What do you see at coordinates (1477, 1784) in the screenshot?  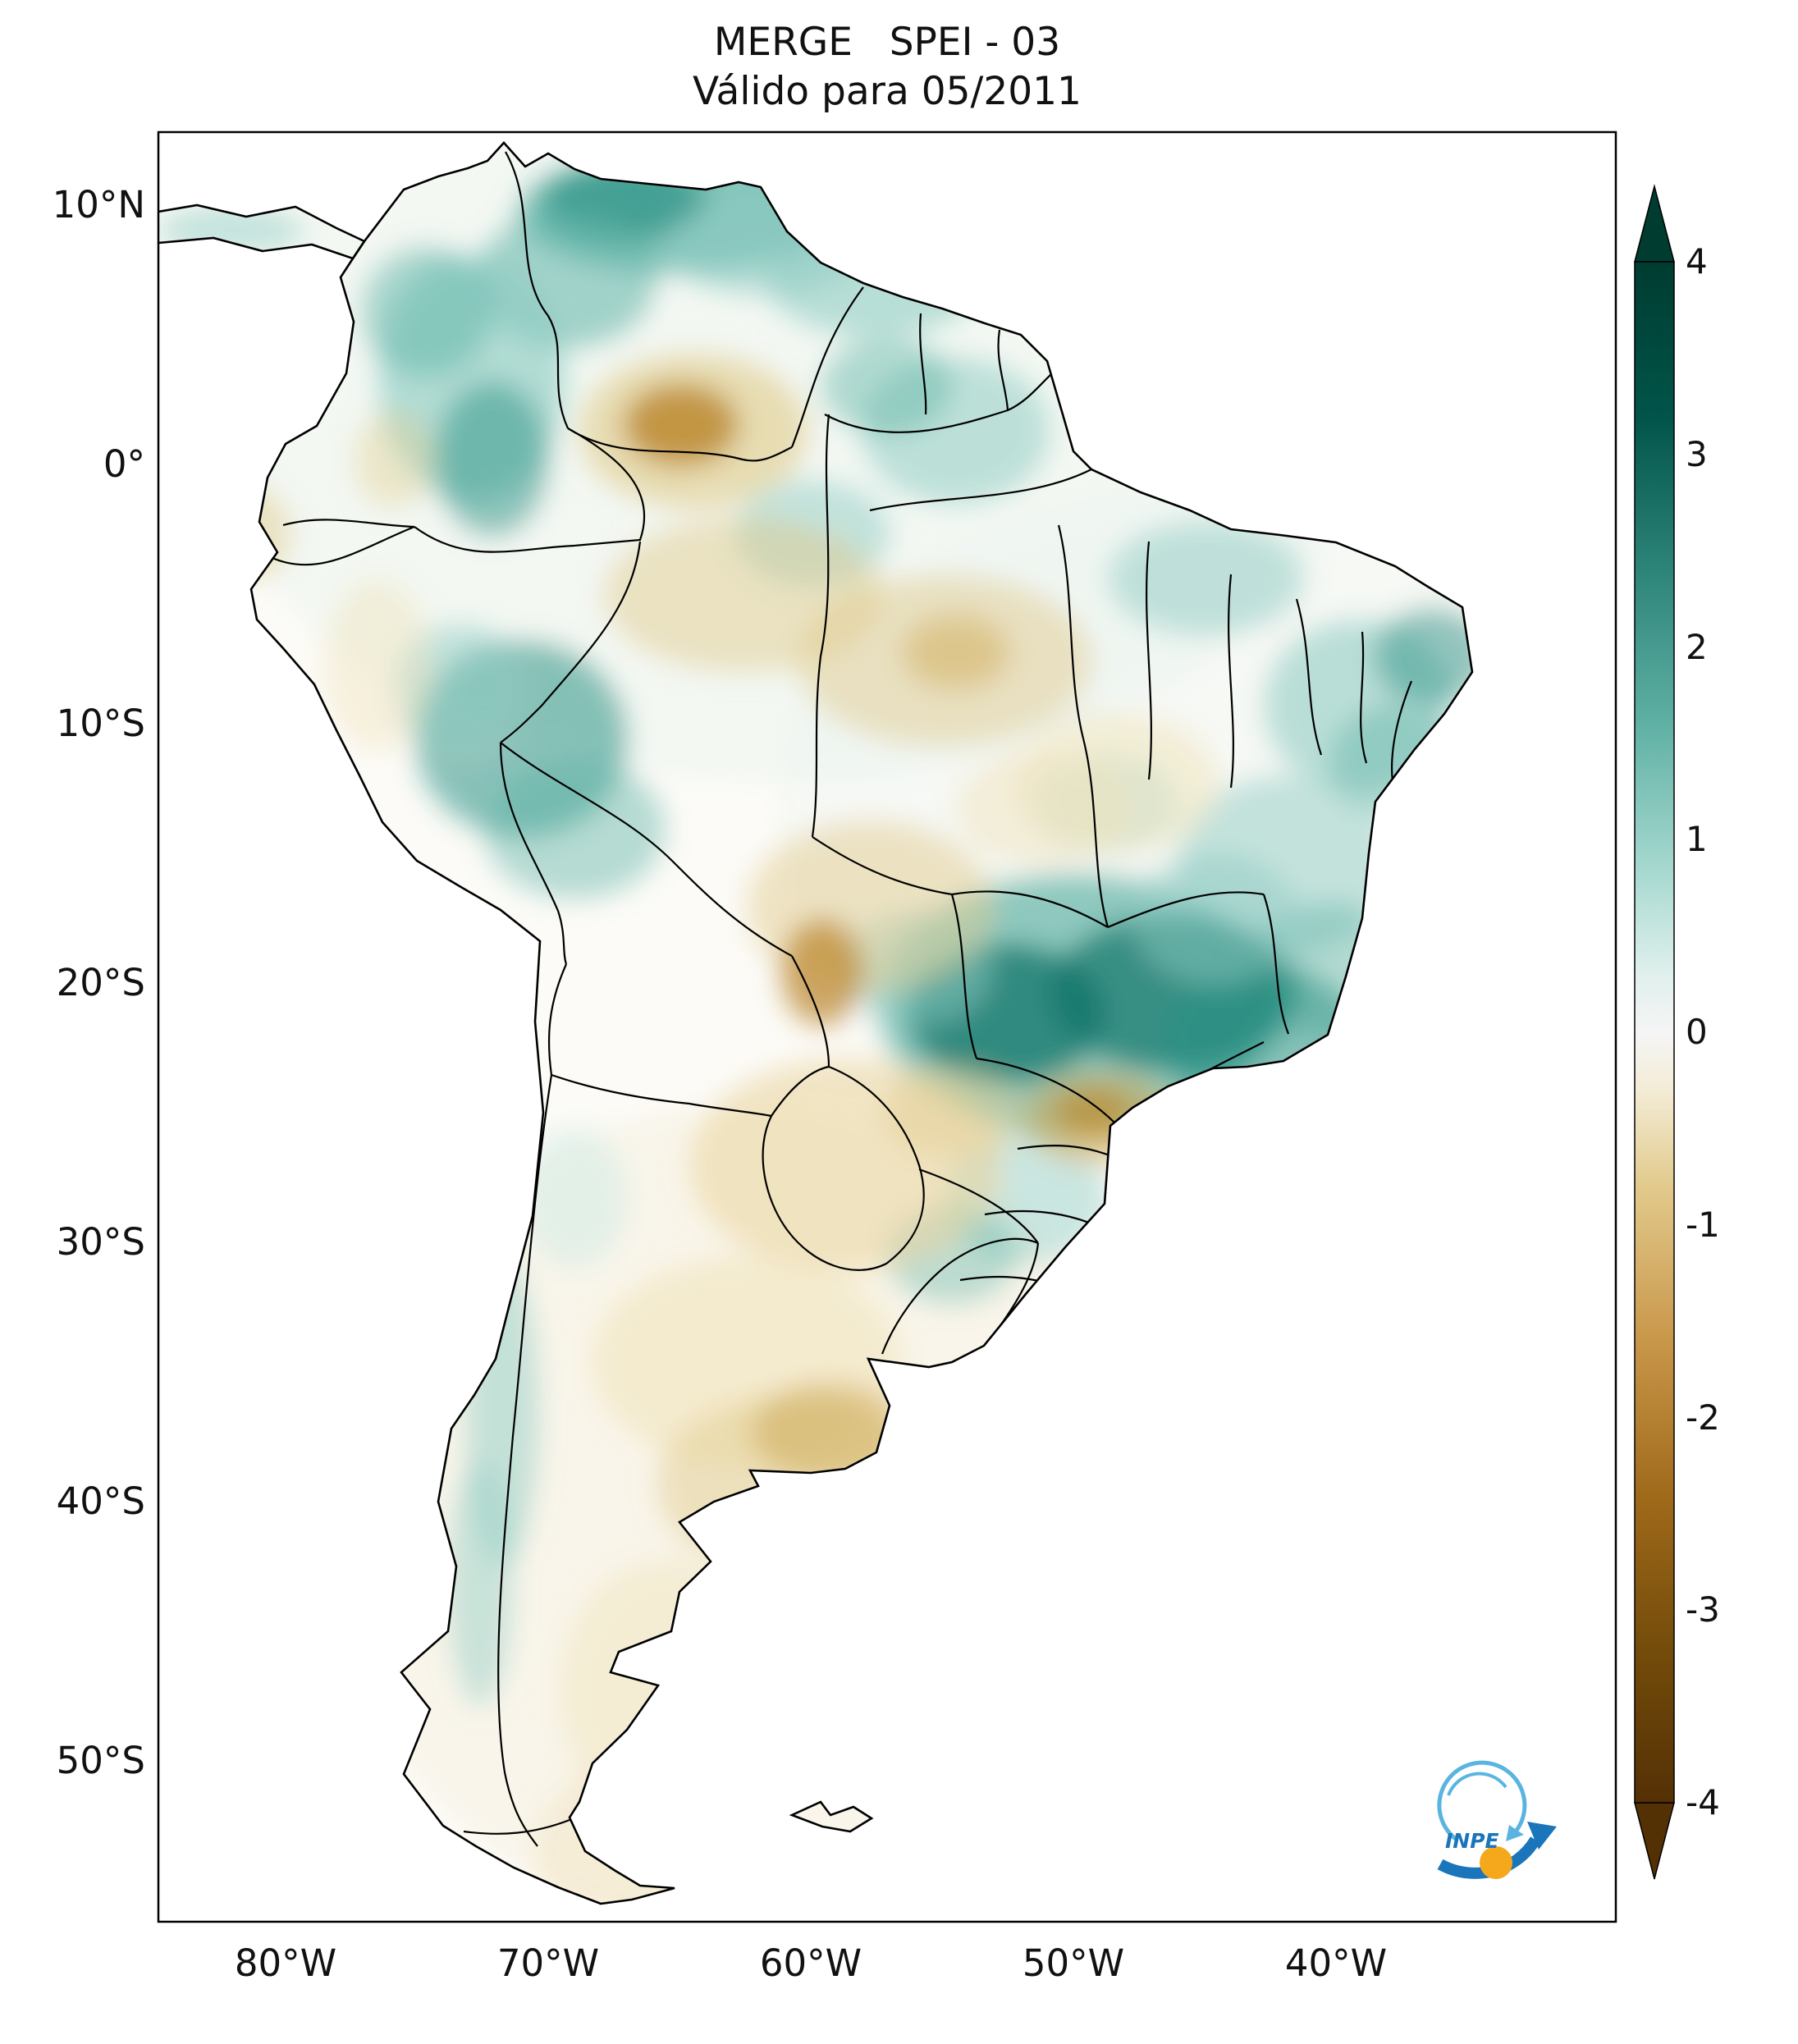 I see `inpe-swirl-inner-icon` at bounding box center [1477, 1784].